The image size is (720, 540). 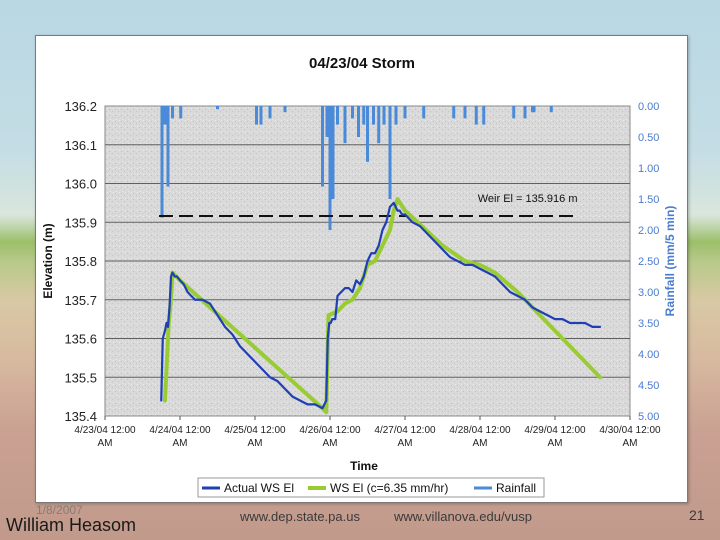 What do you see at coordinates (80, 222) in the screenshot?
I see `y-tick-label: 135.9` at bounding box center [80, 222].